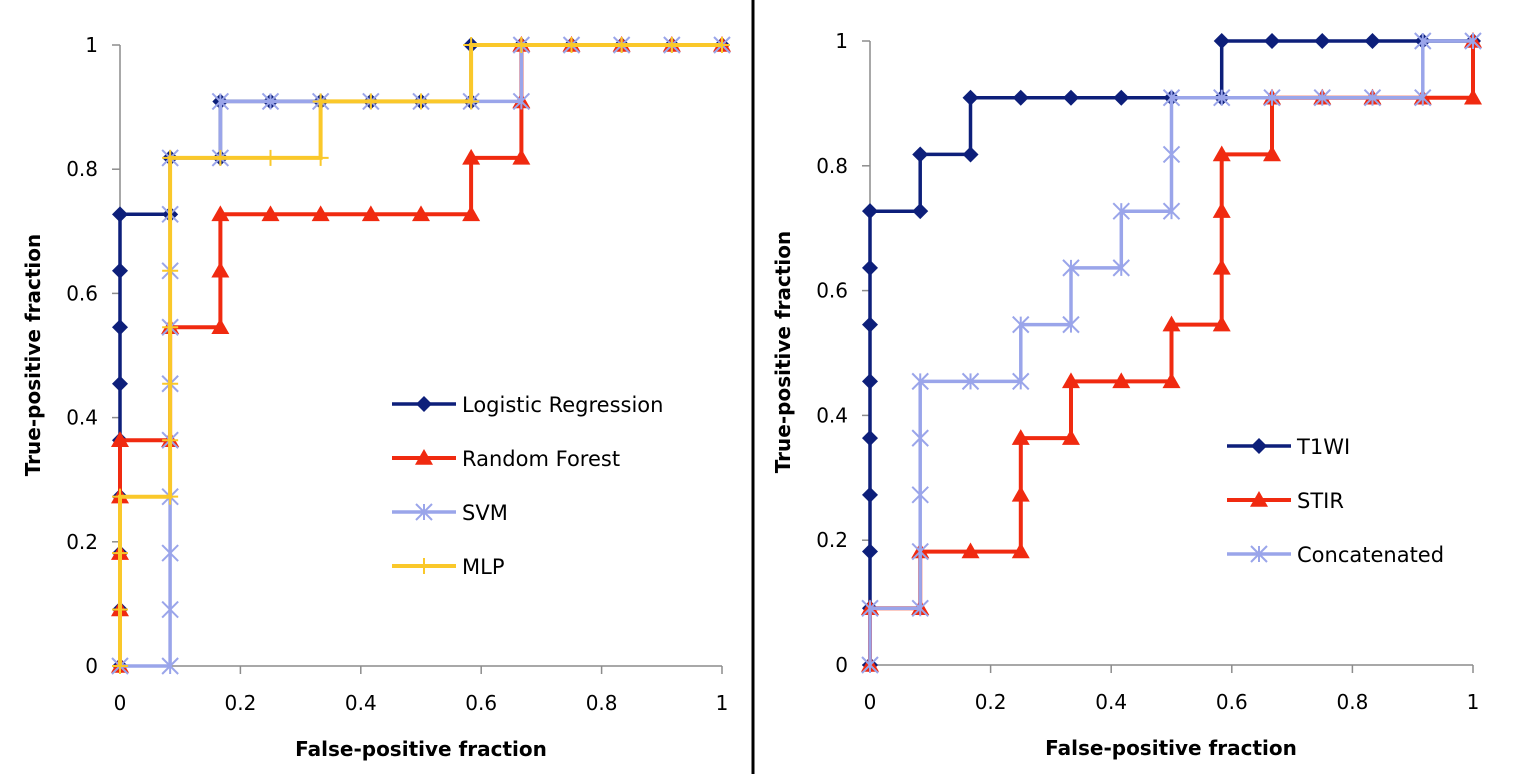 This screenshot has height=774, width=1517. What do you see at coordinates (991, 702) in the screenshot?
I see `x-tick-label: 0.2` at bounding box center [991, 702].